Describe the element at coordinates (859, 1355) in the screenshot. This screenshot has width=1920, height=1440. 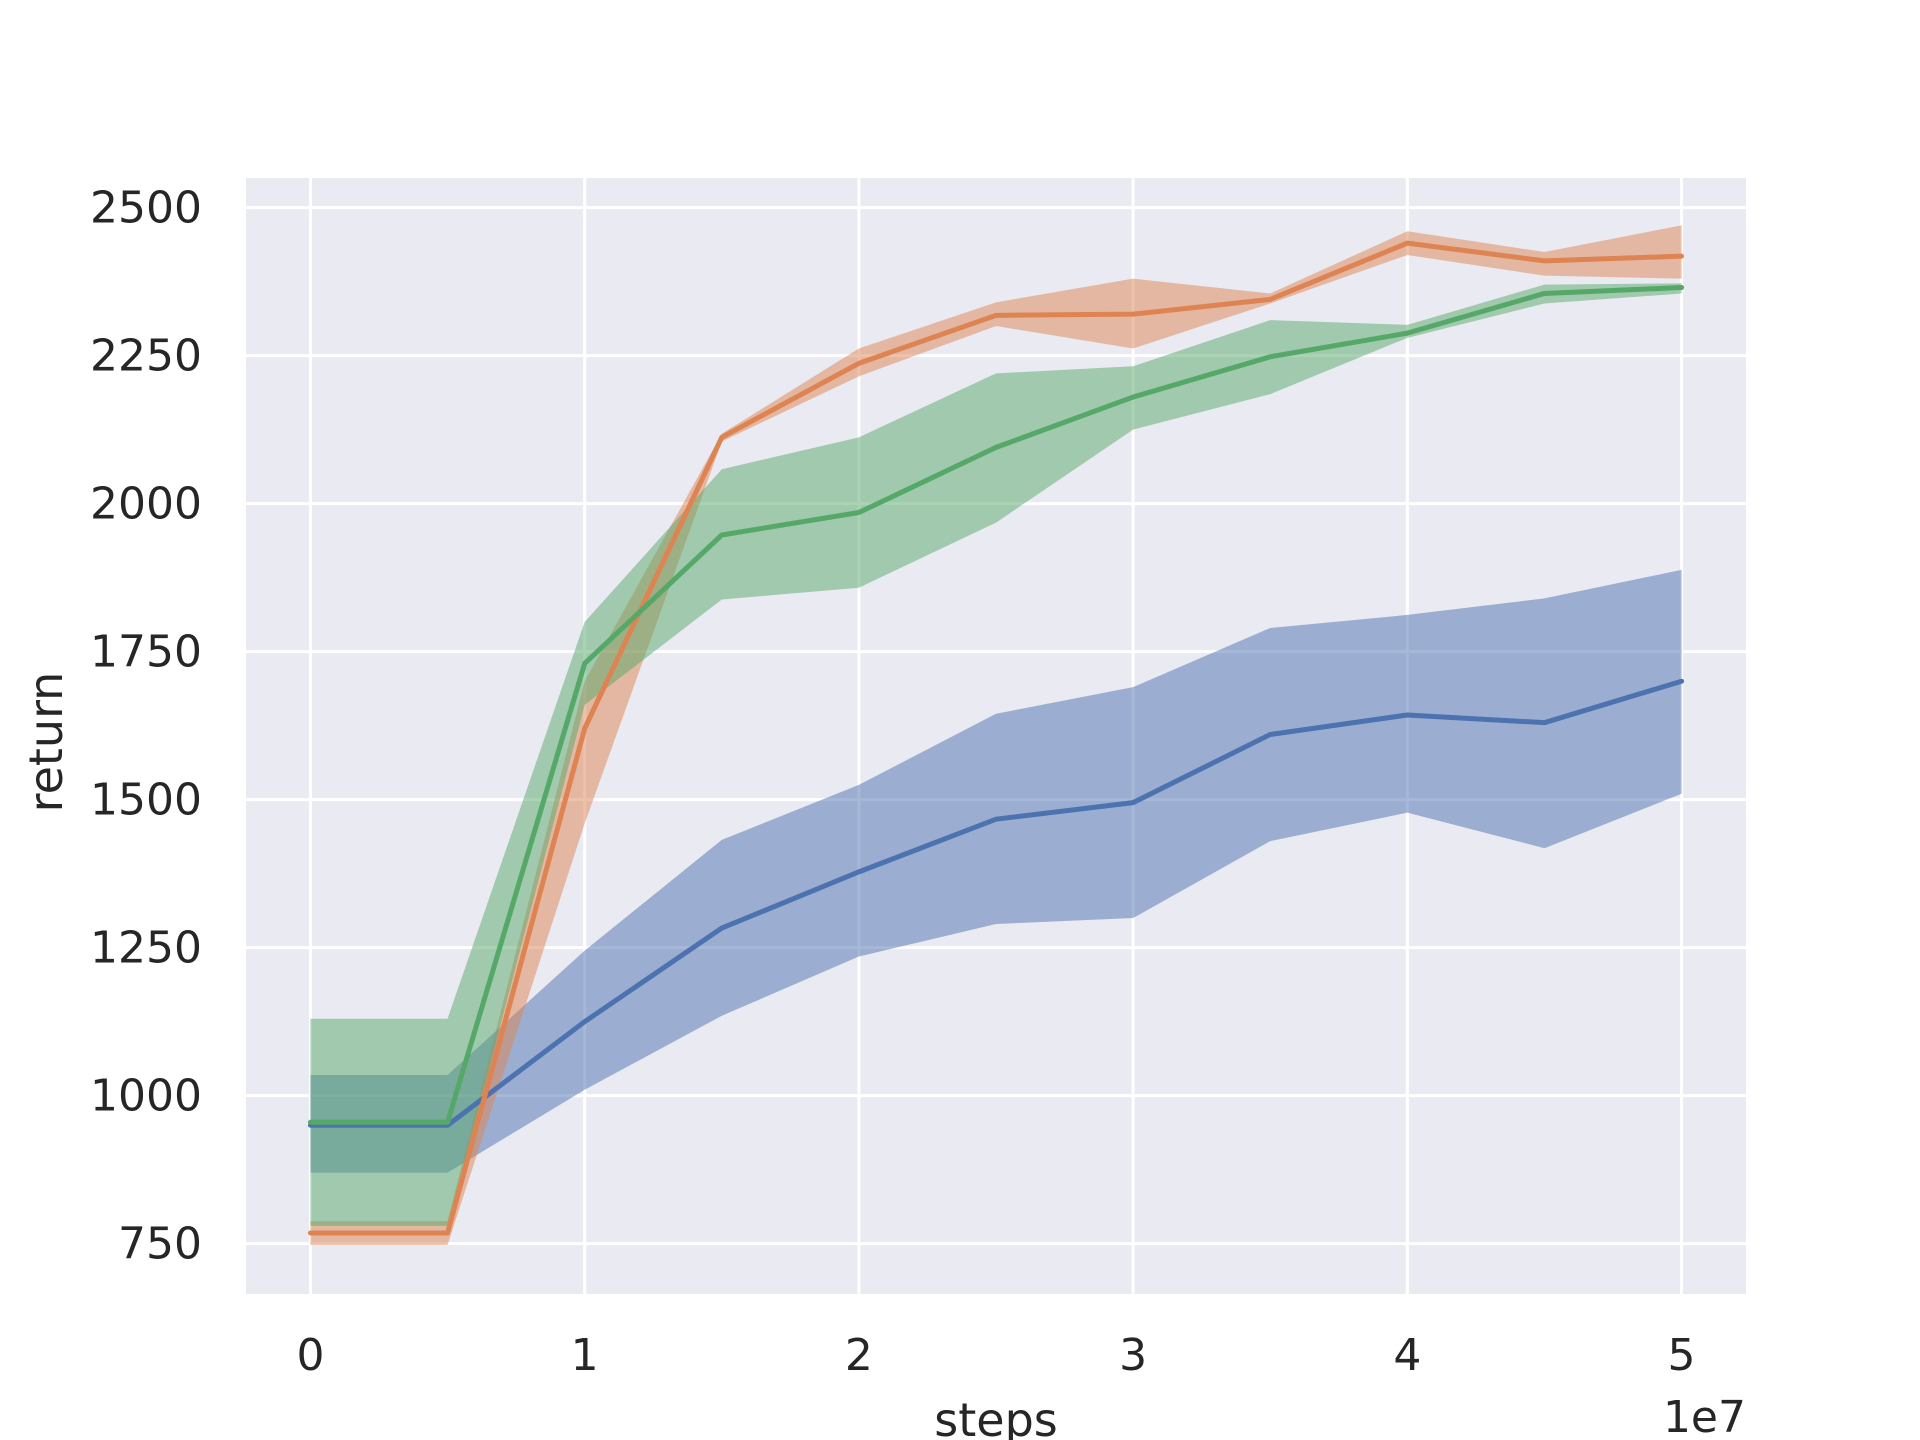
I see `x-tick-label: 2` at that location.